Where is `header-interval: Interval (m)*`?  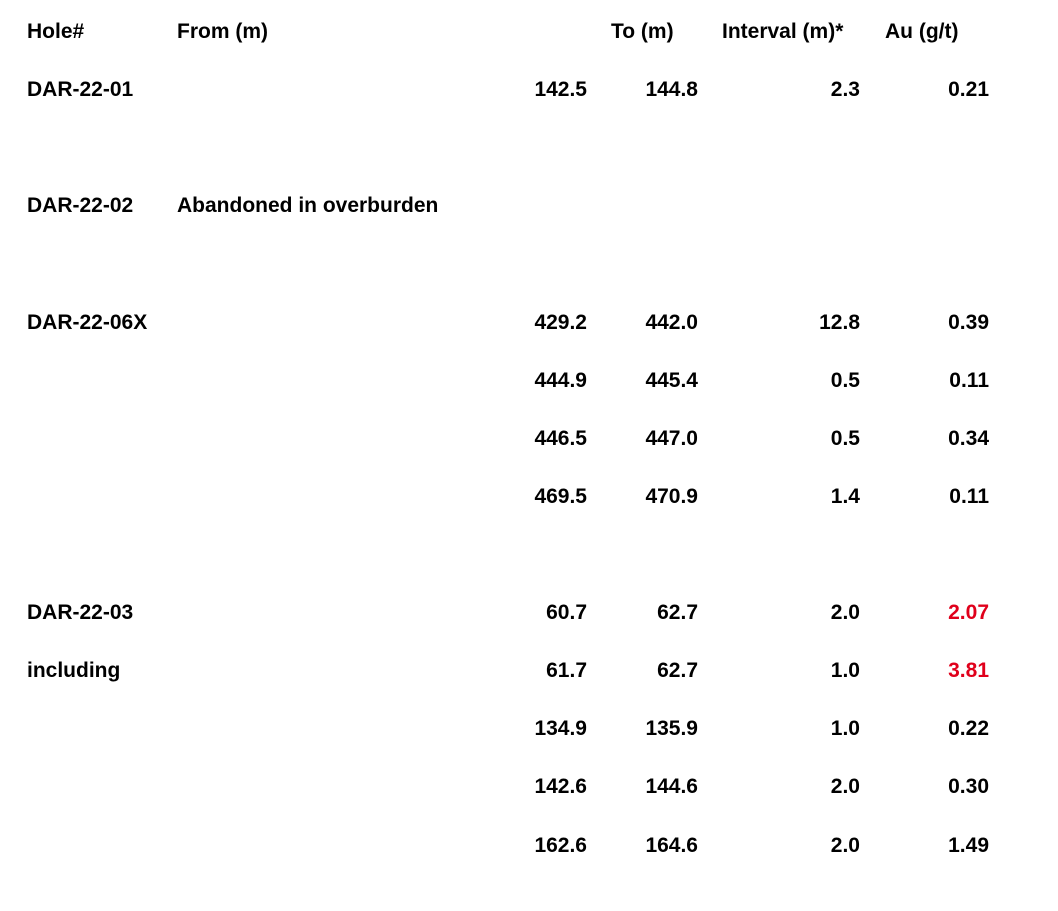
header-interval: Interval (m)* is located at coordinates (783, 31).